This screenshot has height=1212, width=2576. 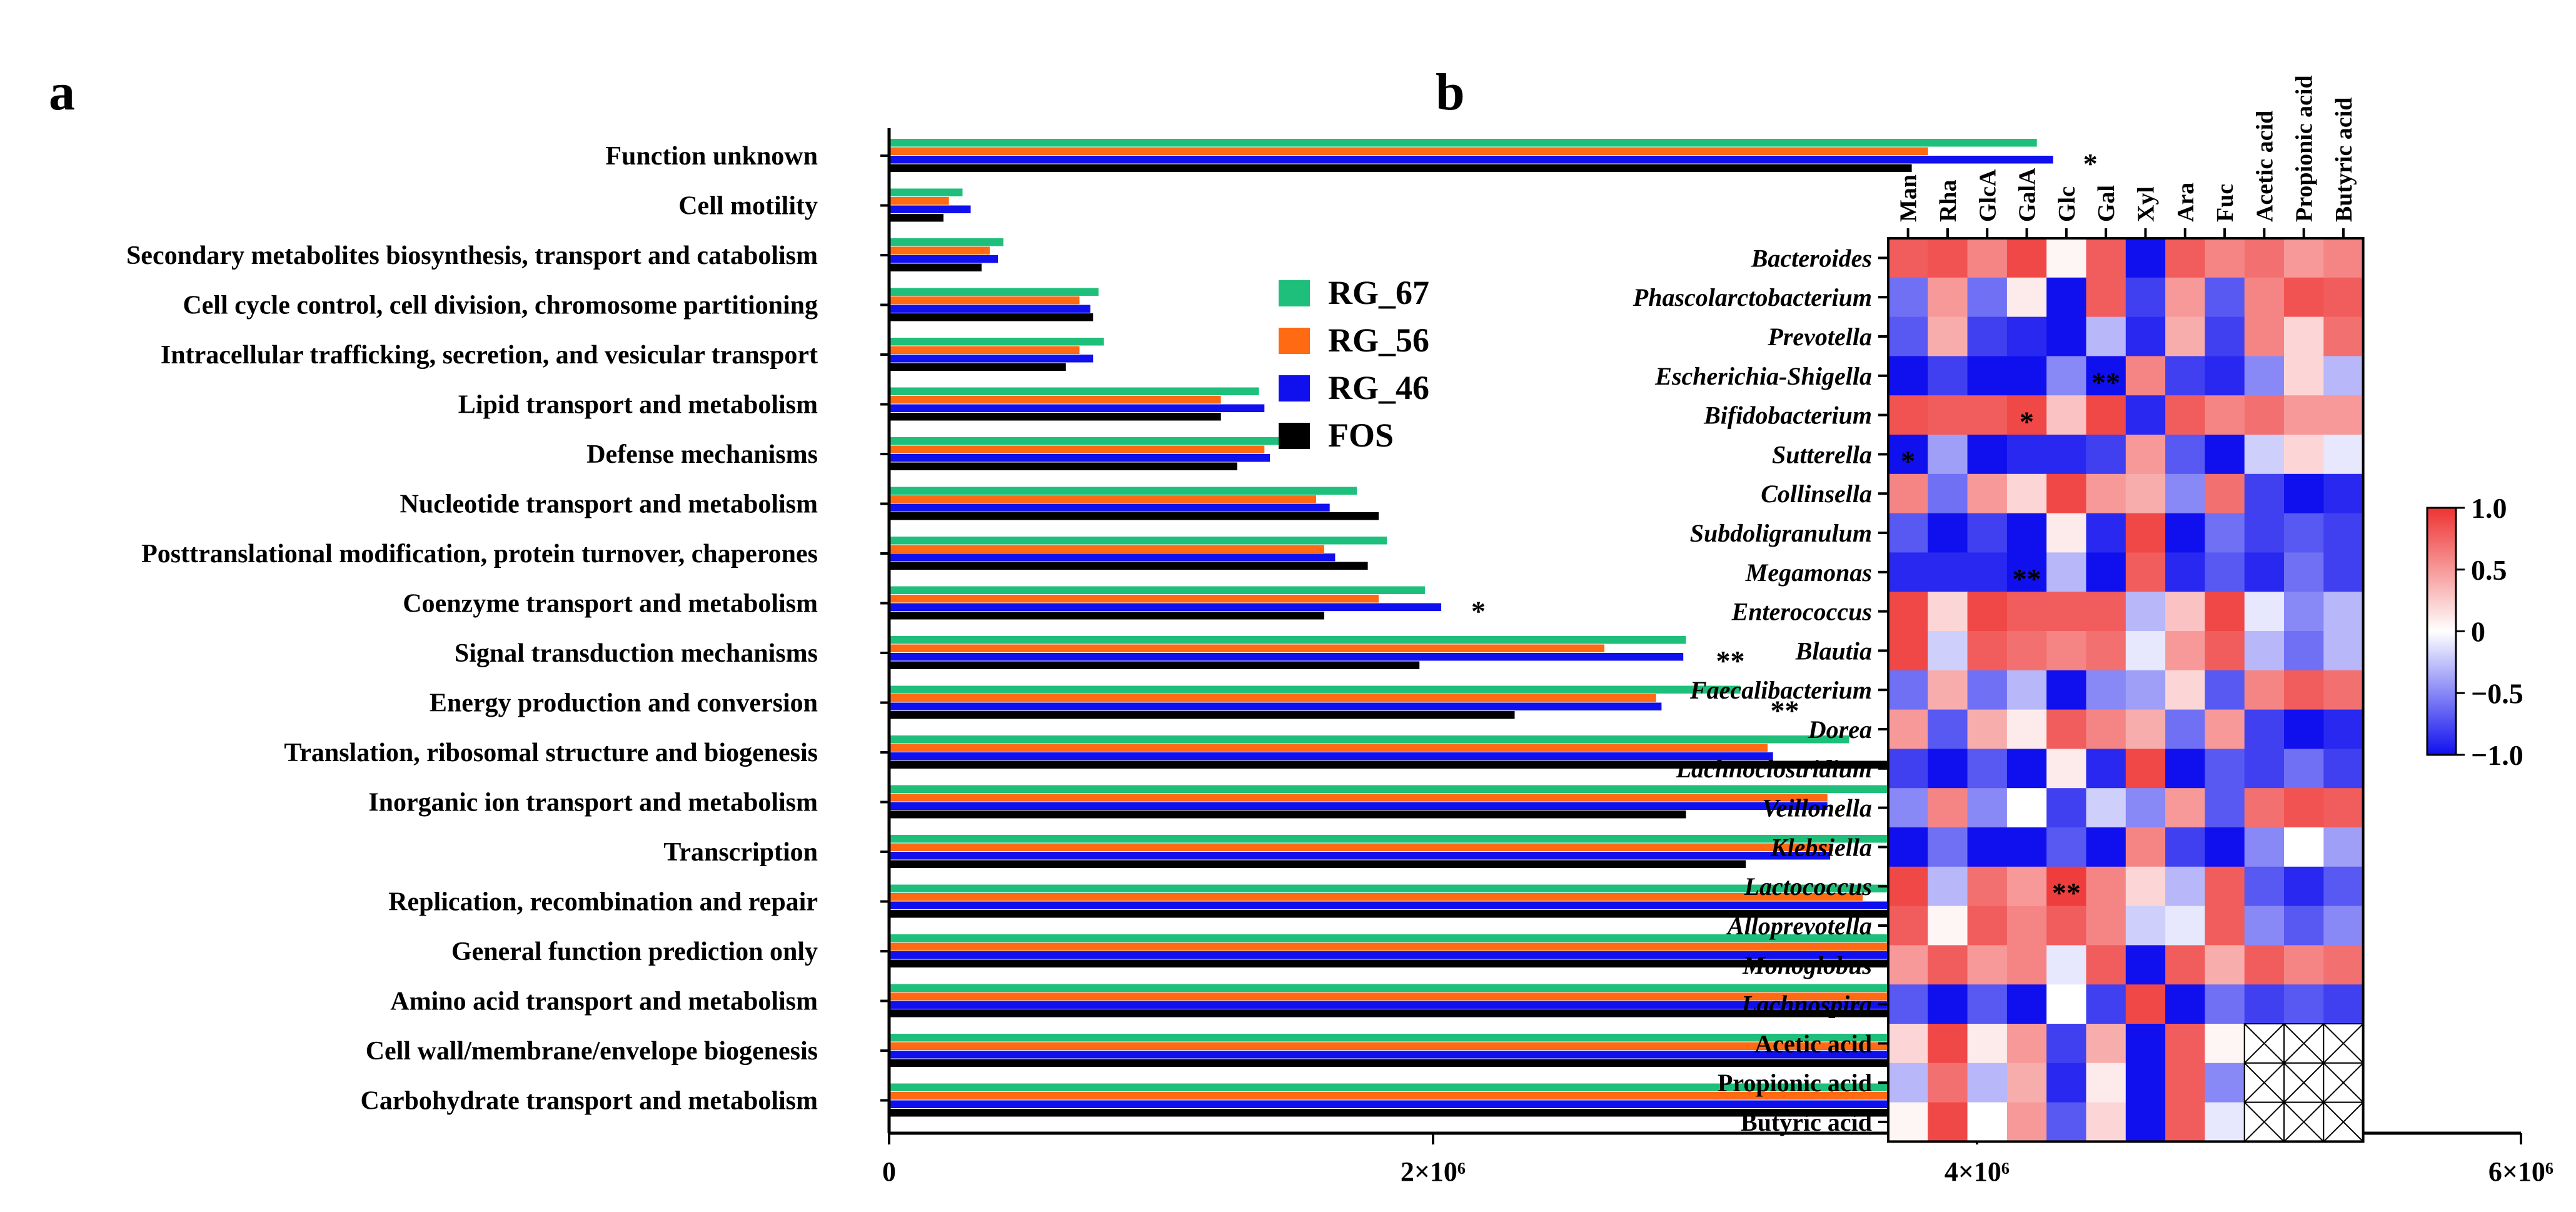 I want to click on panel-a-label: a, so click(x=62, y=92).